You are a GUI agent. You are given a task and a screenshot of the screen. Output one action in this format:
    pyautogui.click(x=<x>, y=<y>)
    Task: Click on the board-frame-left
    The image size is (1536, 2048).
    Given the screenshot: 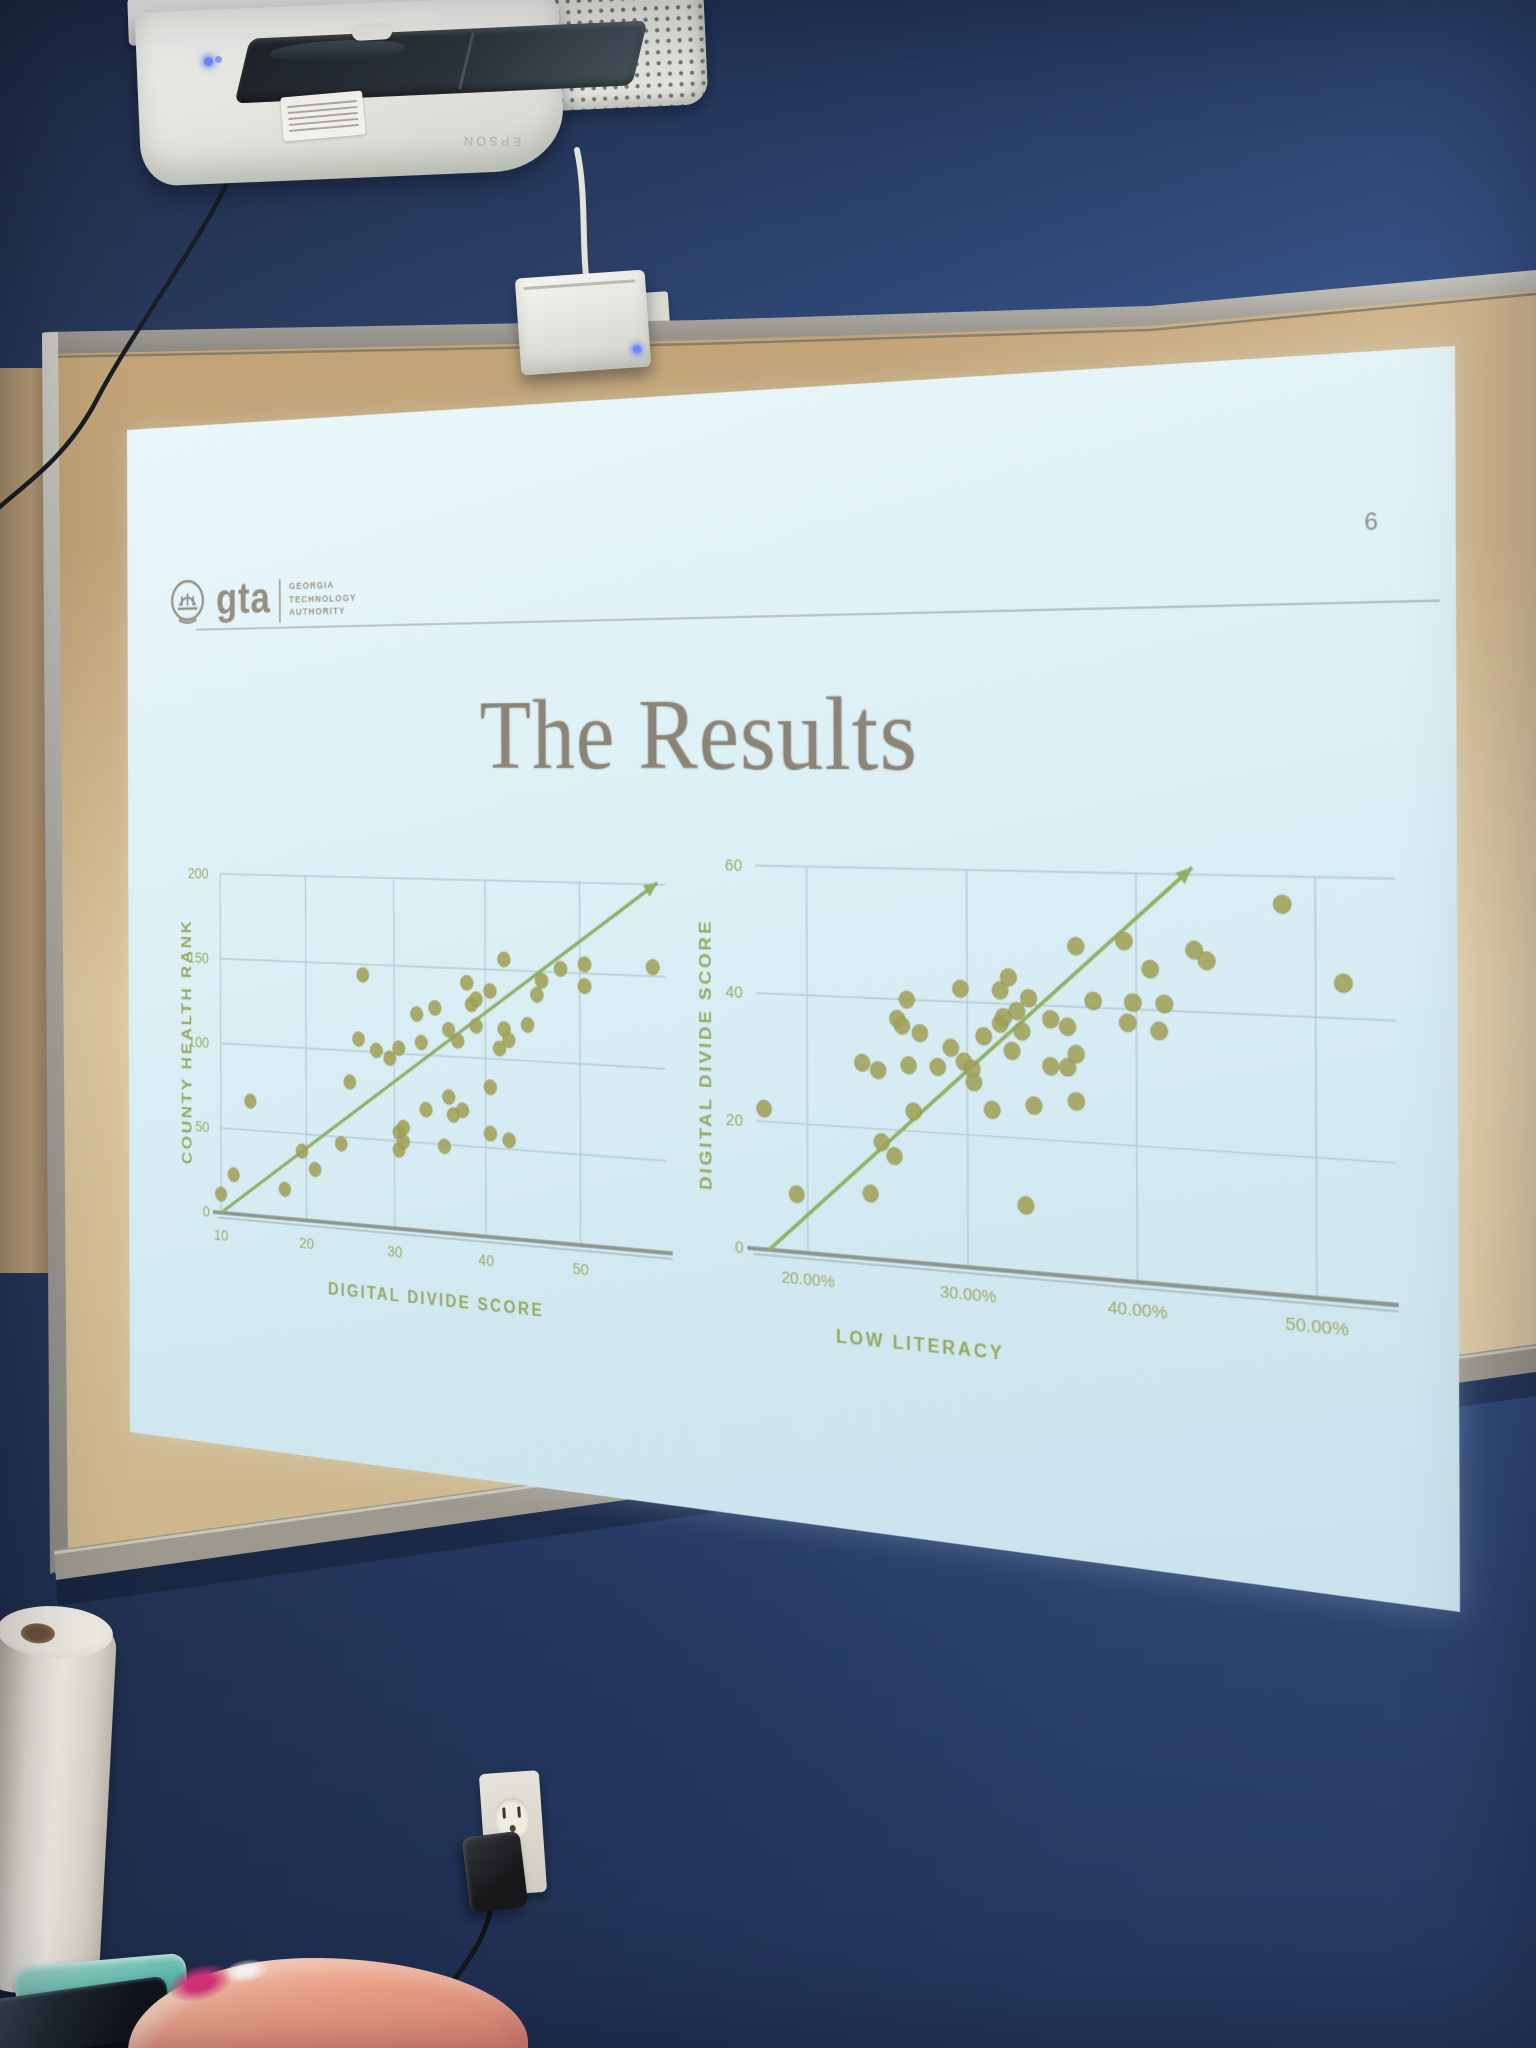 What is the action you would take?
    pyautogui.click(x=55, y=953)
    